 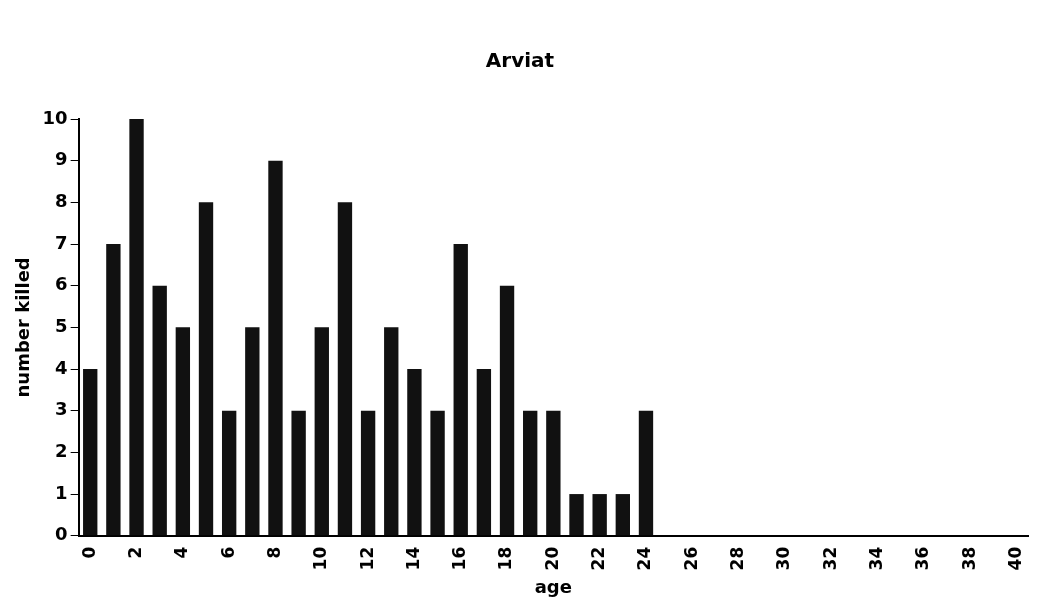 What do you see at coordinates (551, 558) in the screenshot?
I see `x-tick-label: 20` at bounding box center [551, 558].